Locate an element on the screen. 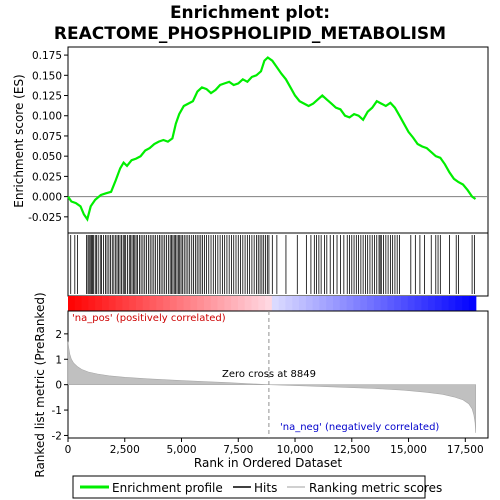 Image resolution: width=500 pixels, height=500 pixels. hits-panel is located at coordinates (278, 264).